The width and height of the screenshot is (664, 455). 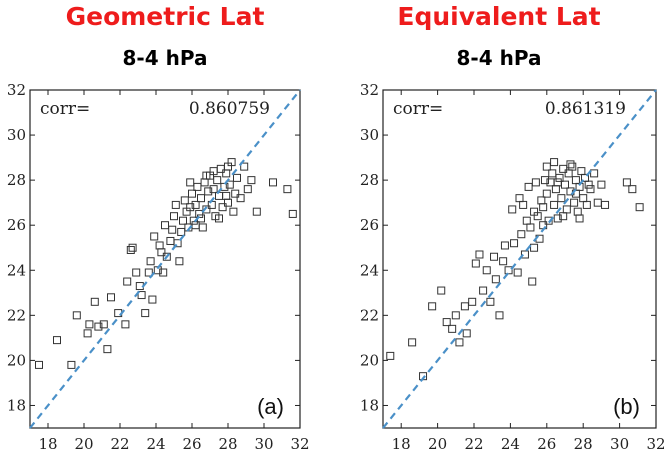 I want to click on corr-label-b: corr=, so click(x=418, y=109).